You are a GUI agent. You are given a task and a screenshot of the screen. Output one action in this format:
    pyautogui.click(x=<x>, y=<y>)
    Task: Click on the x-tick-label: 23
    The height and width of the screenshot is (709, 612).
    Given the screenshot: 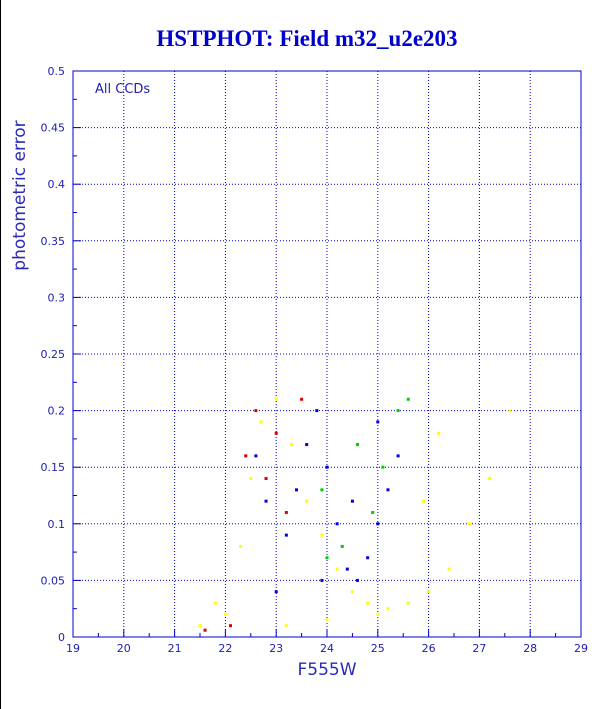 What is the action you would take?
    pyautogui.click(x=276, y=648)
    